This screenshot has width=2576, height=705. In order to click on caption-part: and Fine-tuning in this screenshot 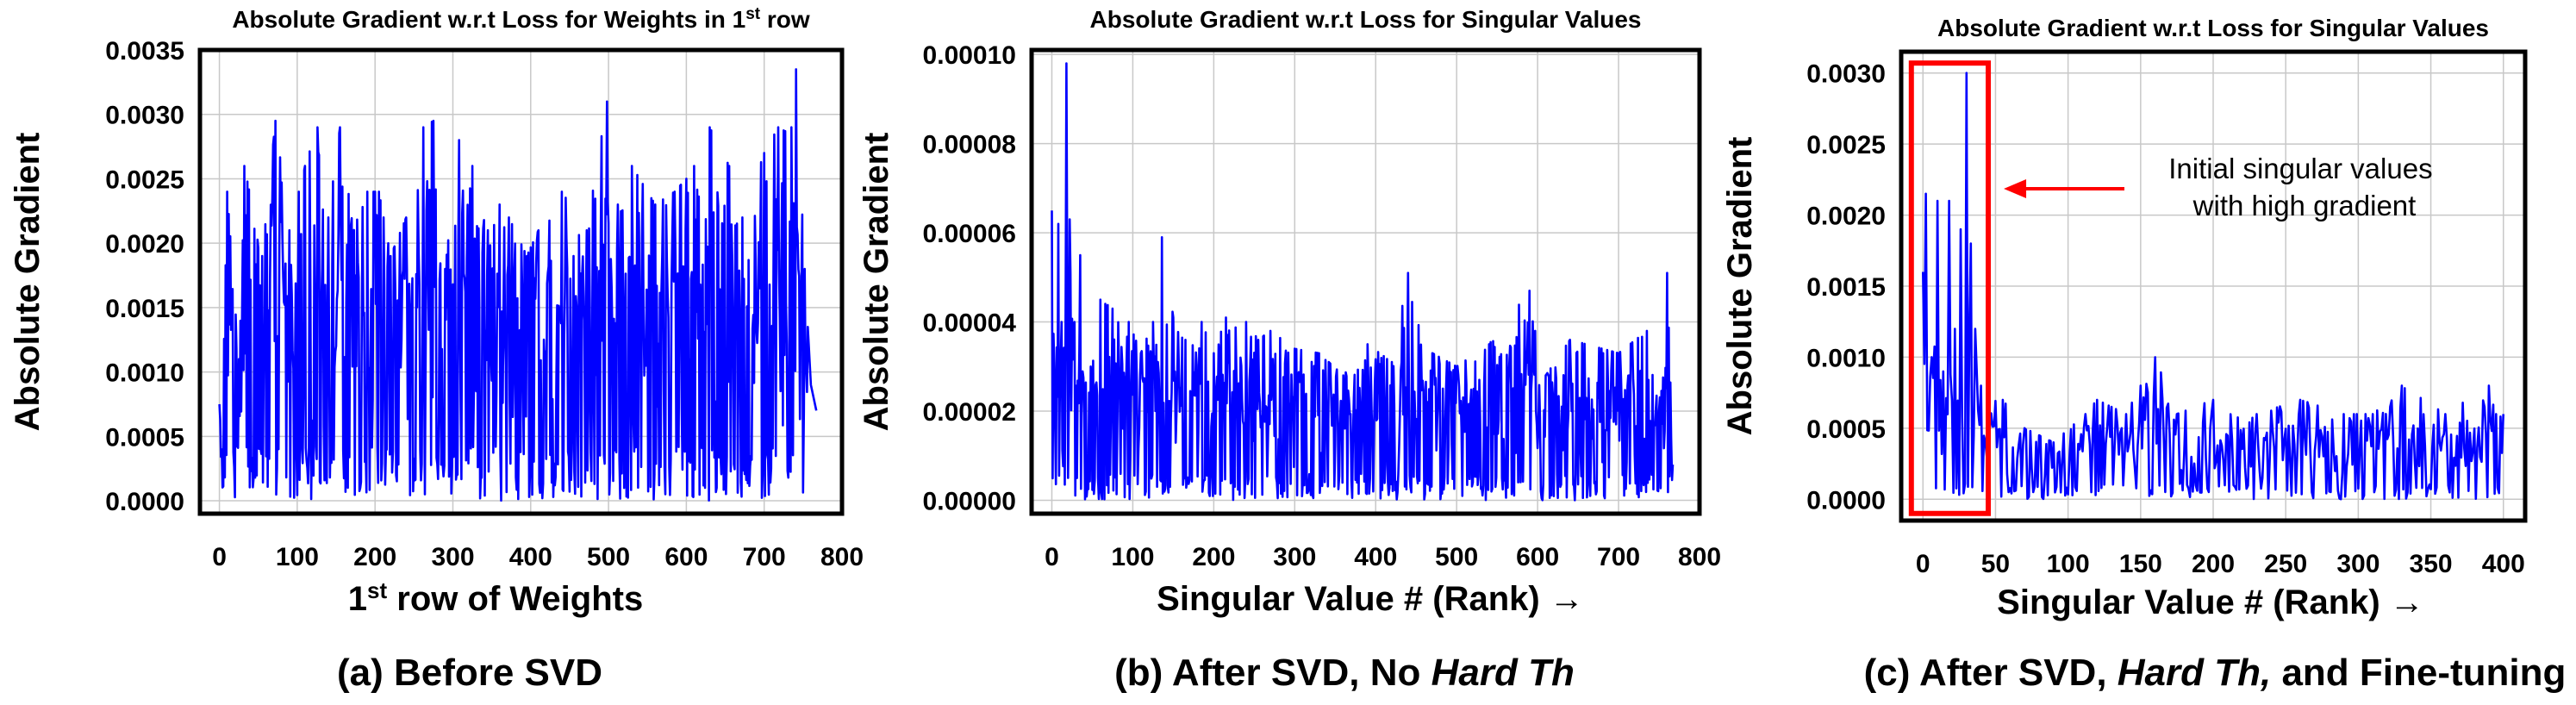, I will do `click(2418, 673)`.